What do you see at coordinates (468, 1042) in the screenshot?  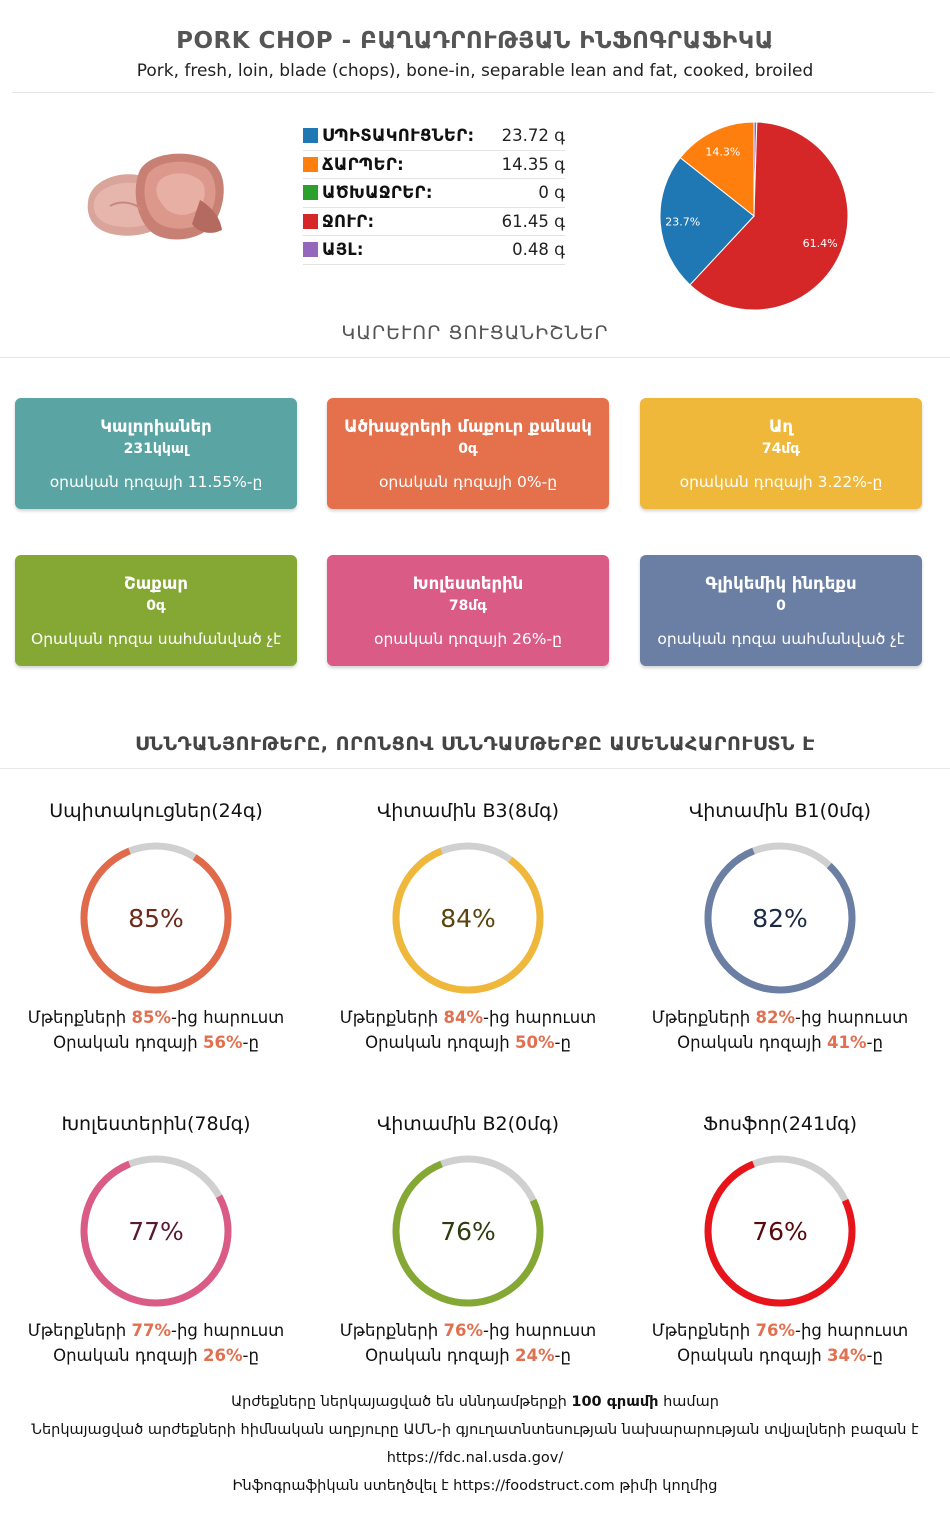 I see `nutrient-daily-line: Օրական դոզայի 50%-ը` at bounding box center [468, 1042].